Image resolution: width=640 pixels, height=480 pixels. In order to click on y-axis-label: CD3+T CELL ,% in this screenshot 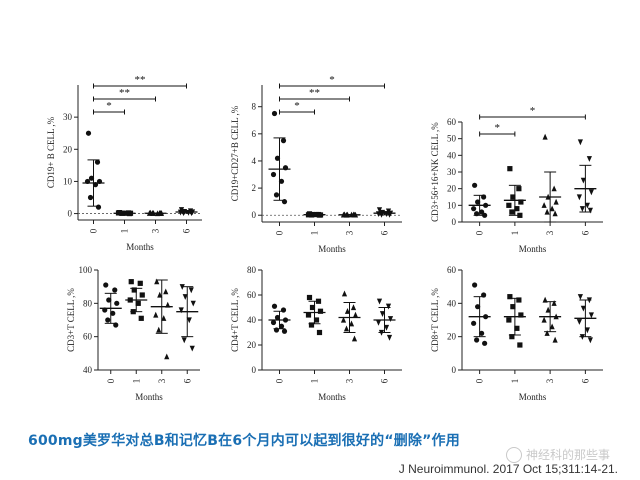, I will do `click(71, 320)`.